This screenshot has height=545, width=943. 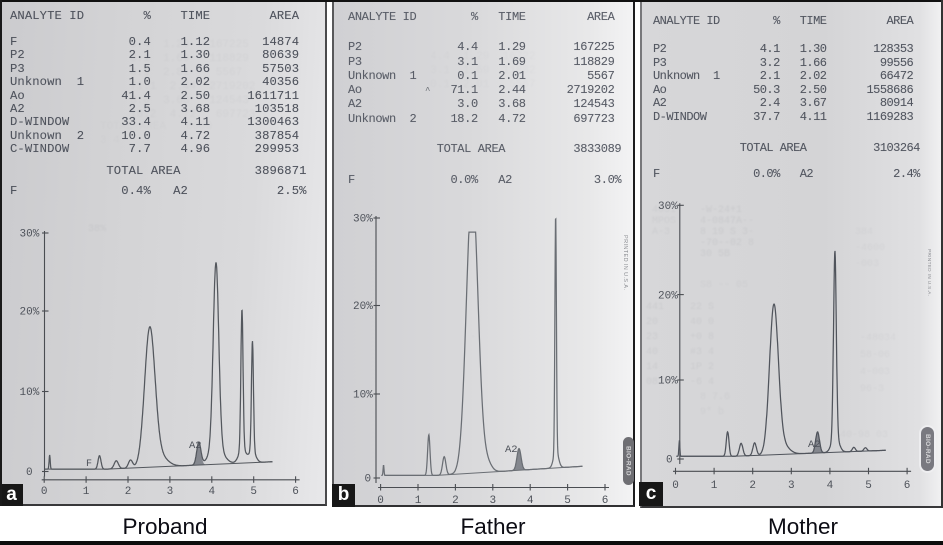 I want to click on svg-text: F, so click(x=89, y=464).